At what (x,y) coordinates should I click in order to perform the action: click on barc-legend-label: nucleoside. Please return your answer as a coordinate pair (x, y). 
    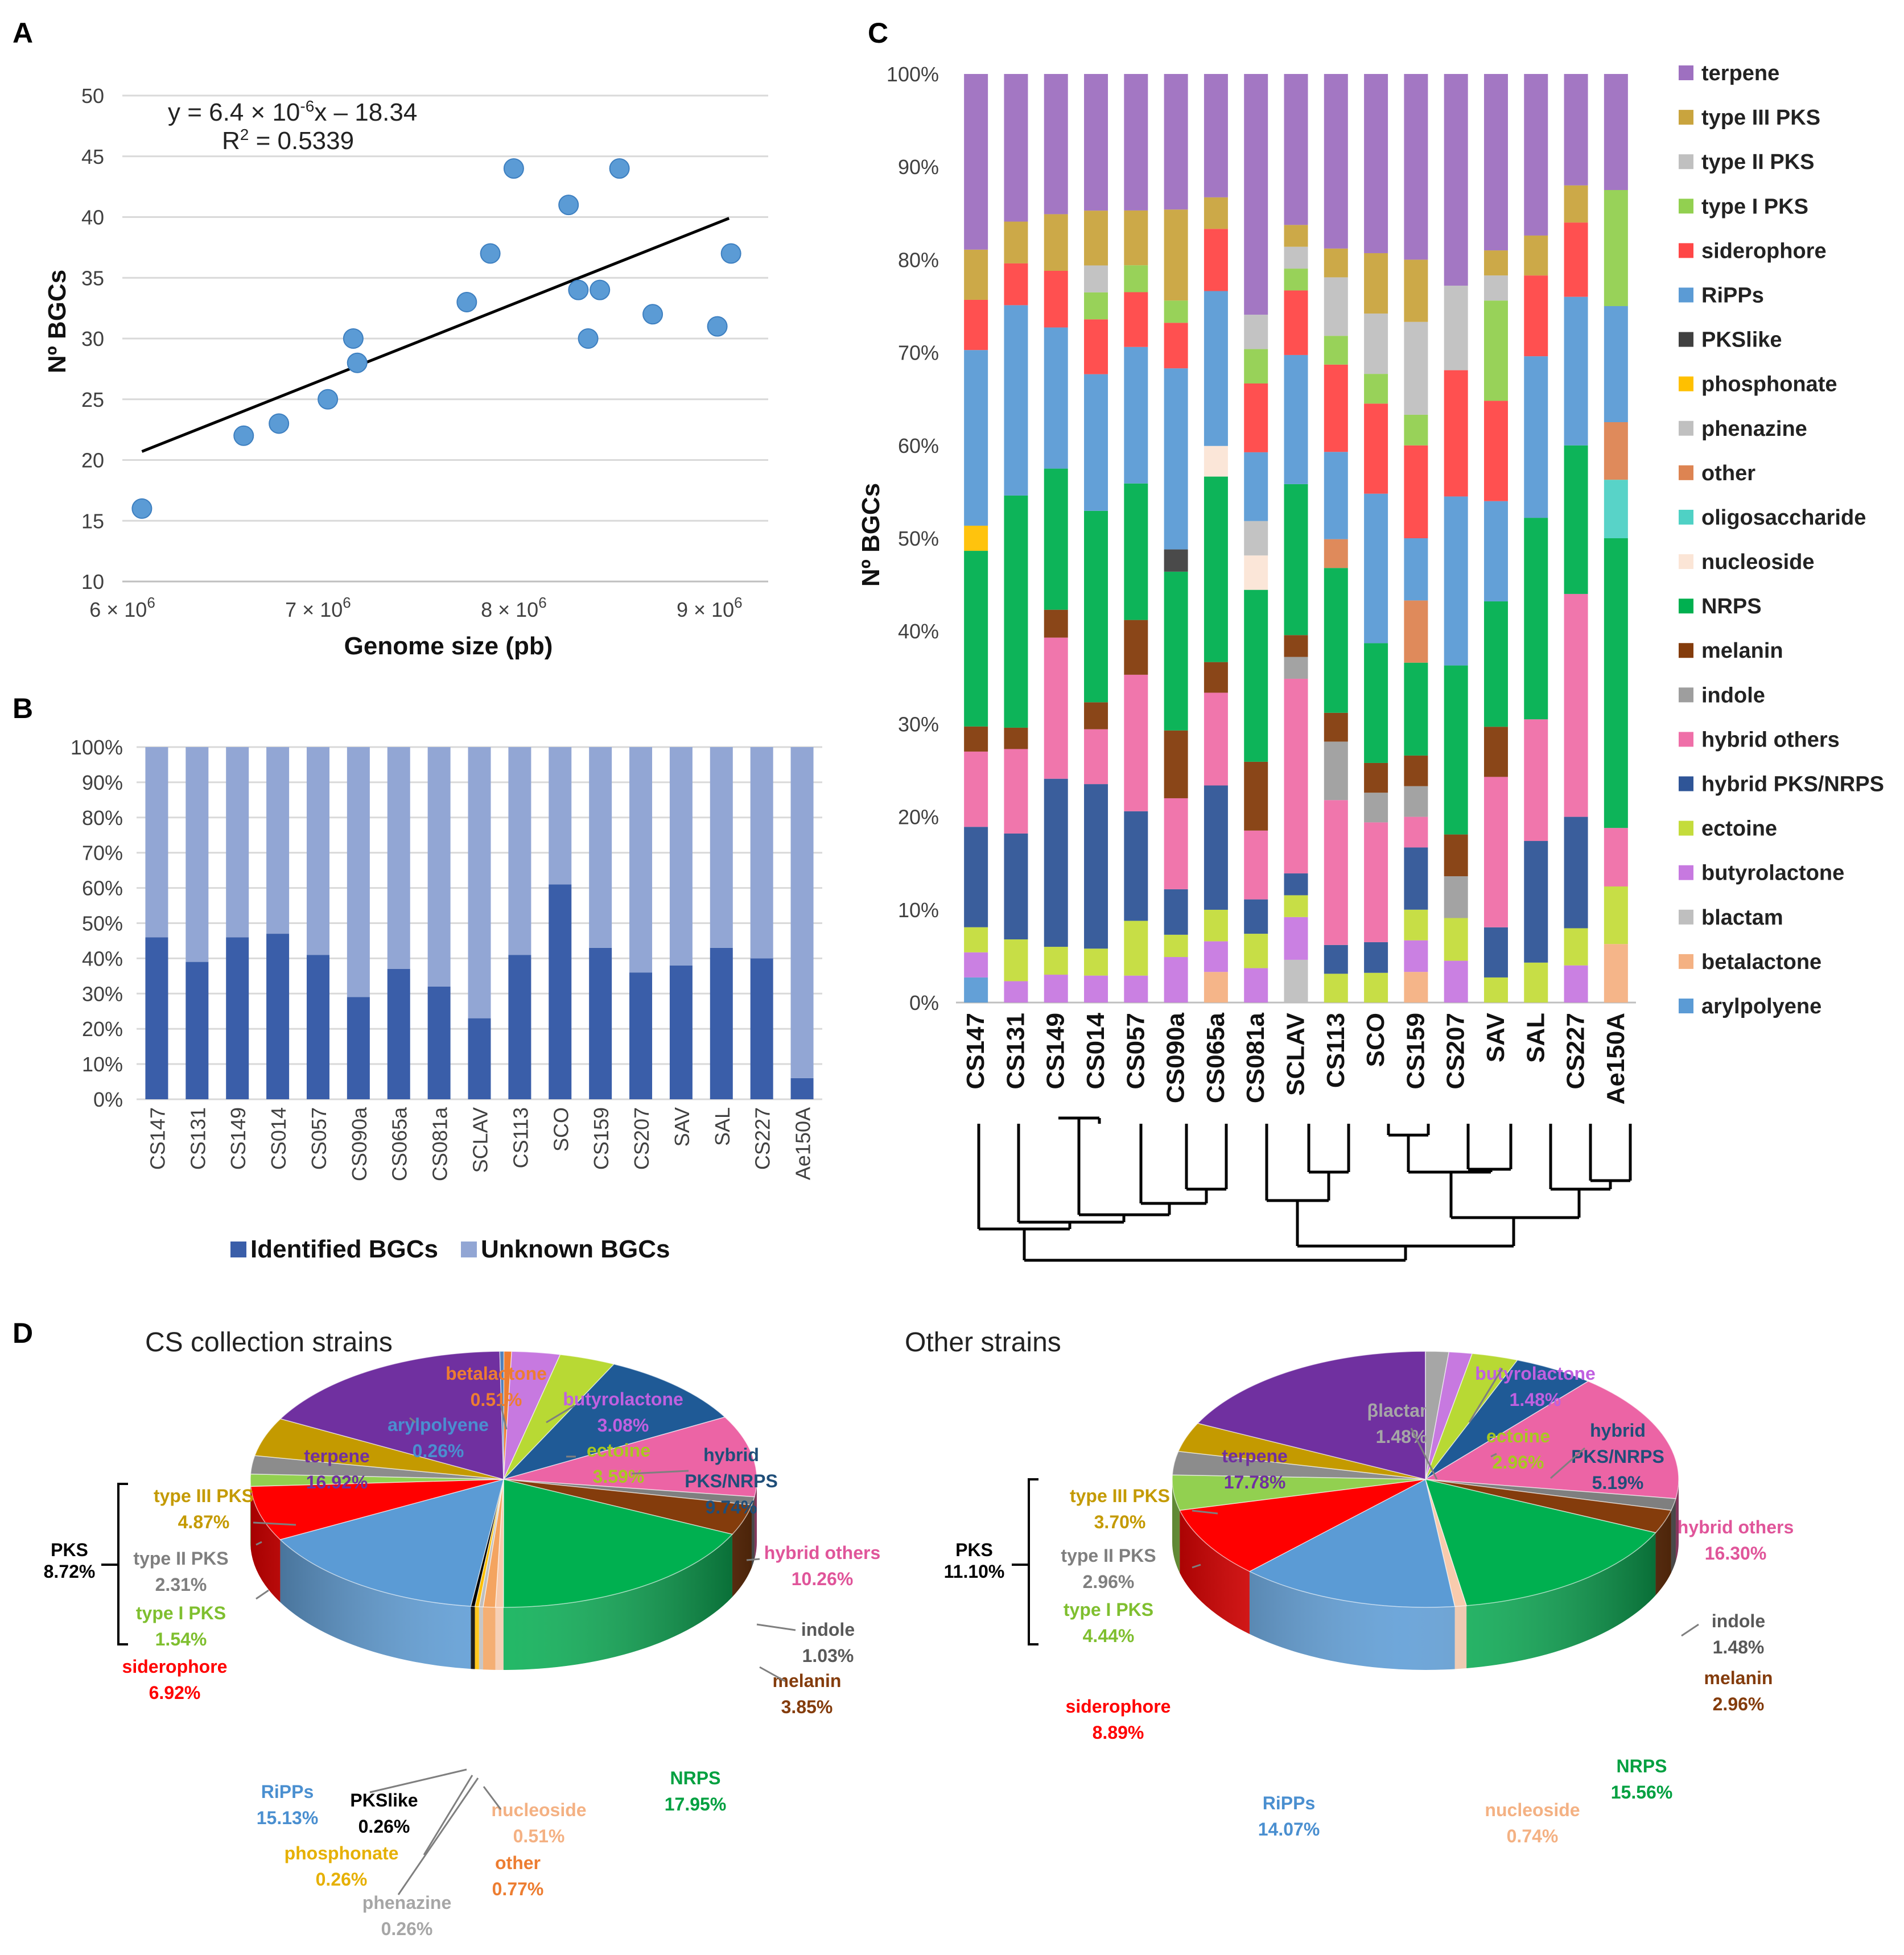
    Looking at the image, I should click on (1758, 562).